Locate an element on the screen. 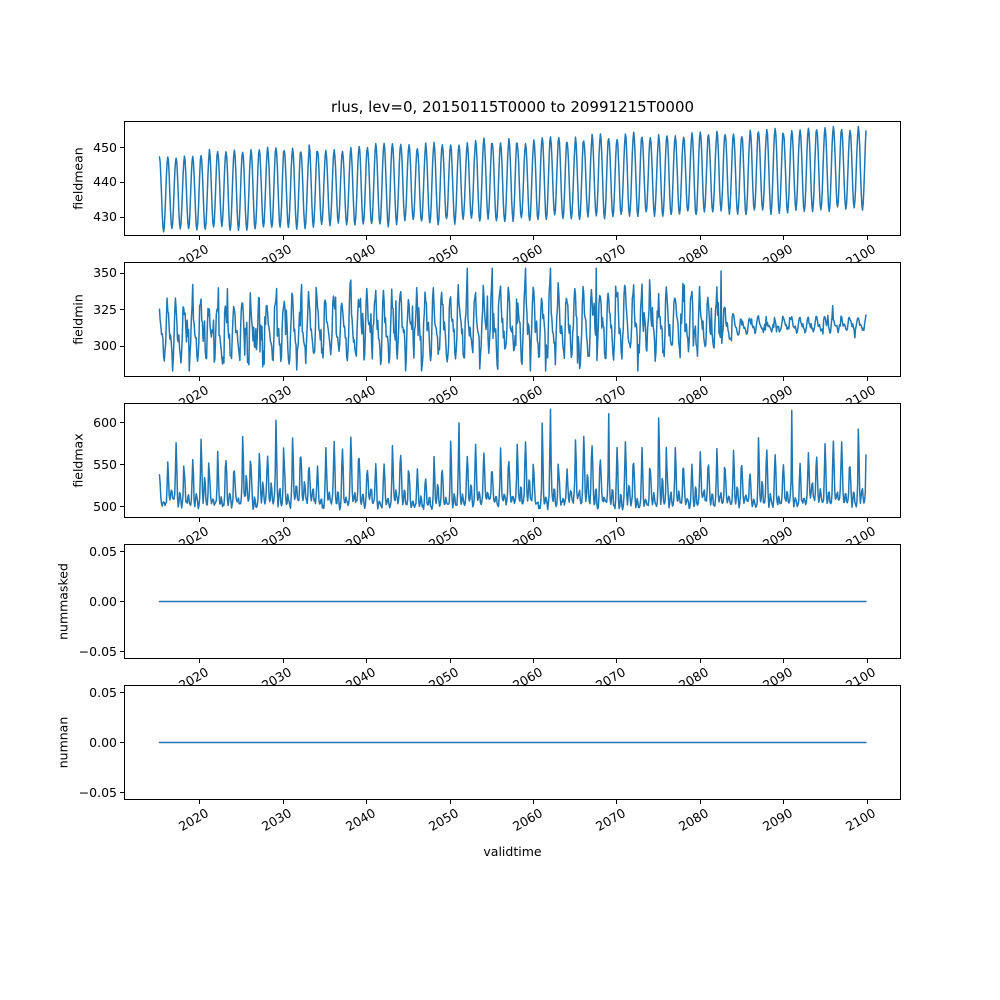 The height and width of the screenshot is (1000, 1000). x-tick-label: 2030 is located at coordinates (277, 820).